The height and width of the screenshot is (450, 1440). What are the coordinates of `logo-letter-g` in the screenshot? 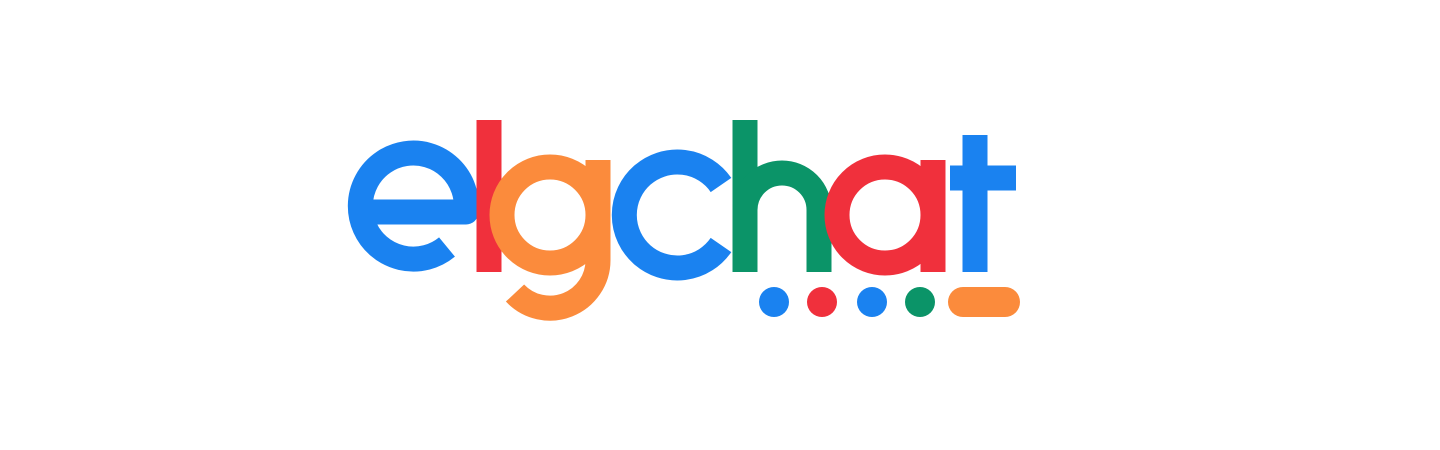 It's located at (550, 234).